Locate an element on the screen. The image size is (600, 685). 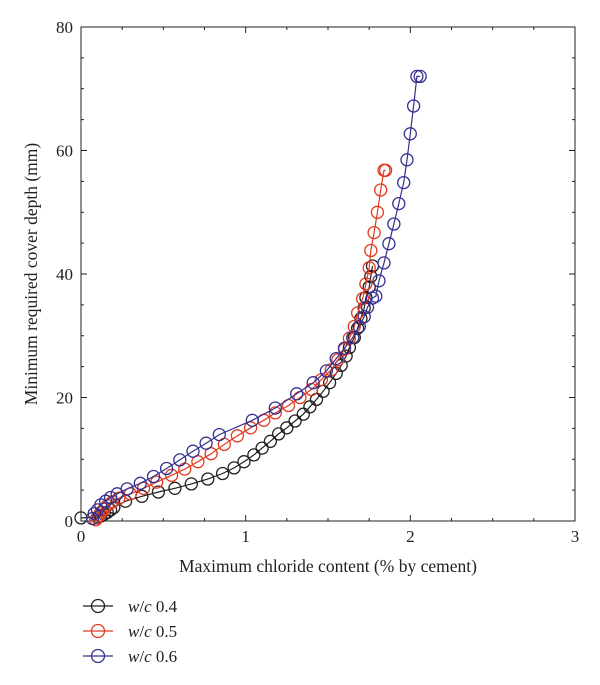
legend-entry: w/c 0.5 is located at coordinates (130, 631).